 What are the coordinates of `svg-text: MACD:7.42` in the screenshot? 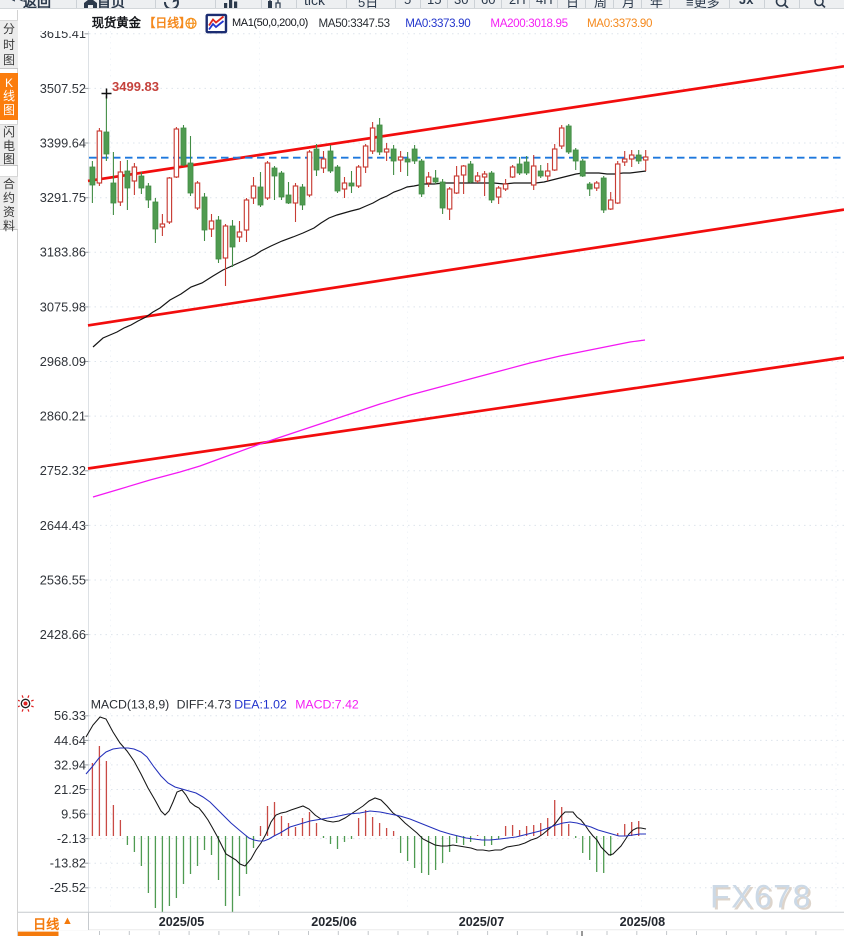 It's located at (327, 705).